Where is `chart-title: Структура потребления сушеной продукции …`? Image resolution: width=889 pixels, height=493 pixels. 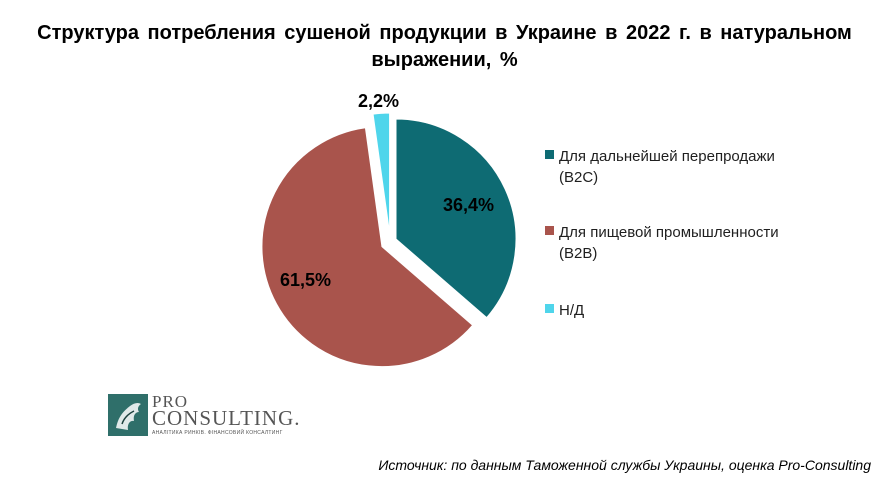
chart-title: Структура потребления сушеной продукции … is located at coordinates (444, 46).